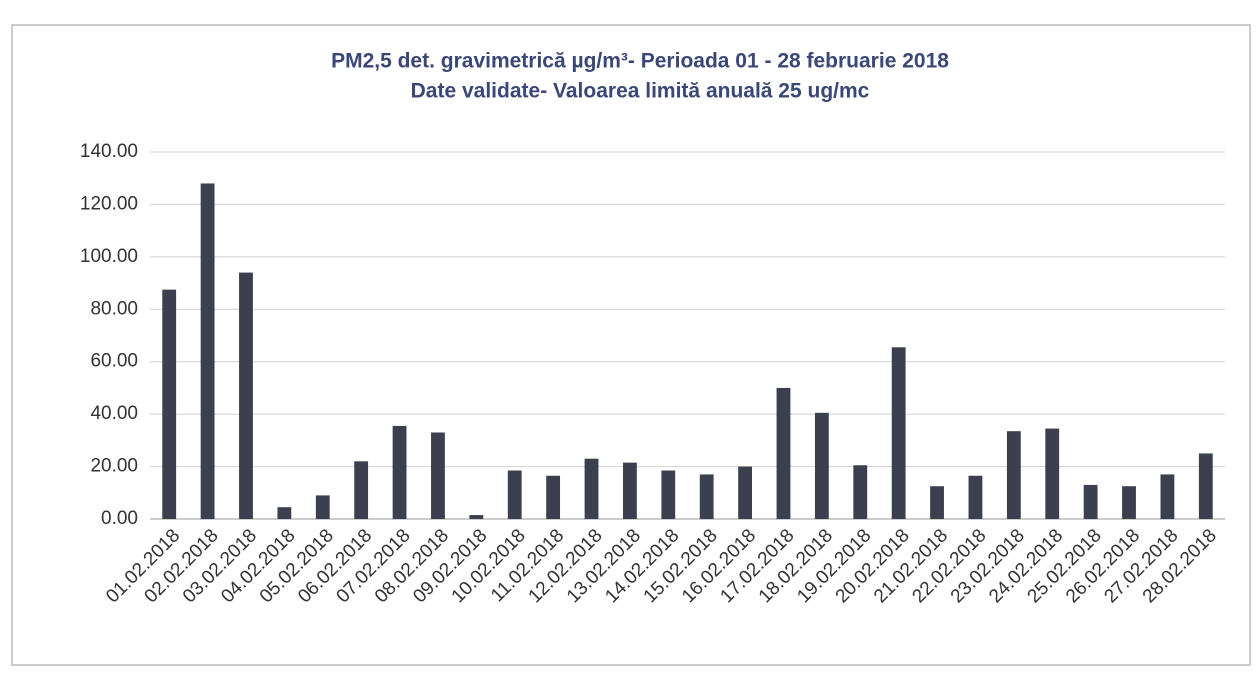 The height and width of the screenshot is (677, 1260). Describe the element at coordinates (109, 256) in the screenshot. I see `y-tick-label: 100.00` at that location.